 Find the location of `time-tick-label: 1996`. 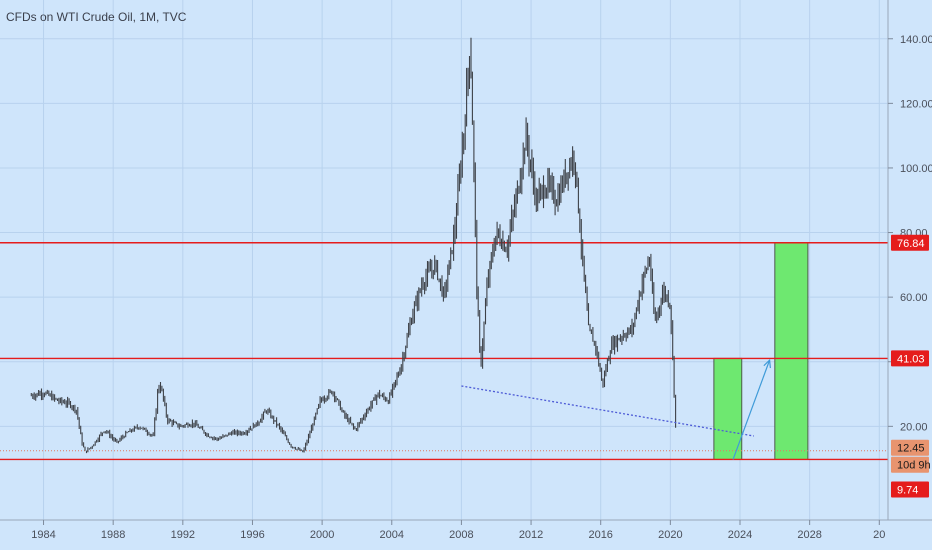

time-tick-label: 1996 is located at coordinates (252, 535).